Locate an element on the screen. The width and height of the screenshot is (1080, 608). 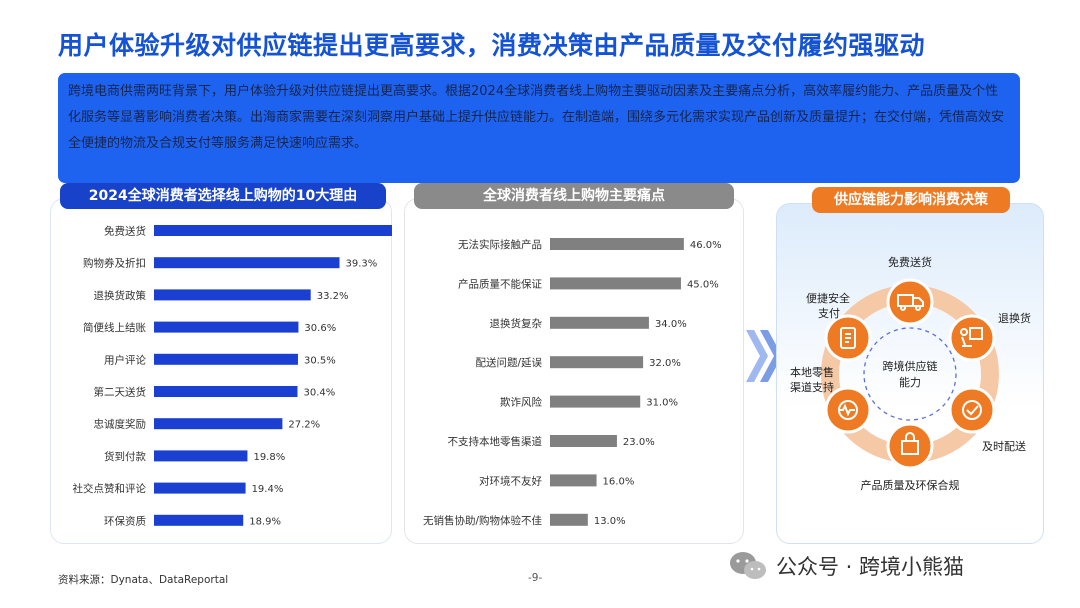
value-label: 45.0% is located at coordinates (703, 284).